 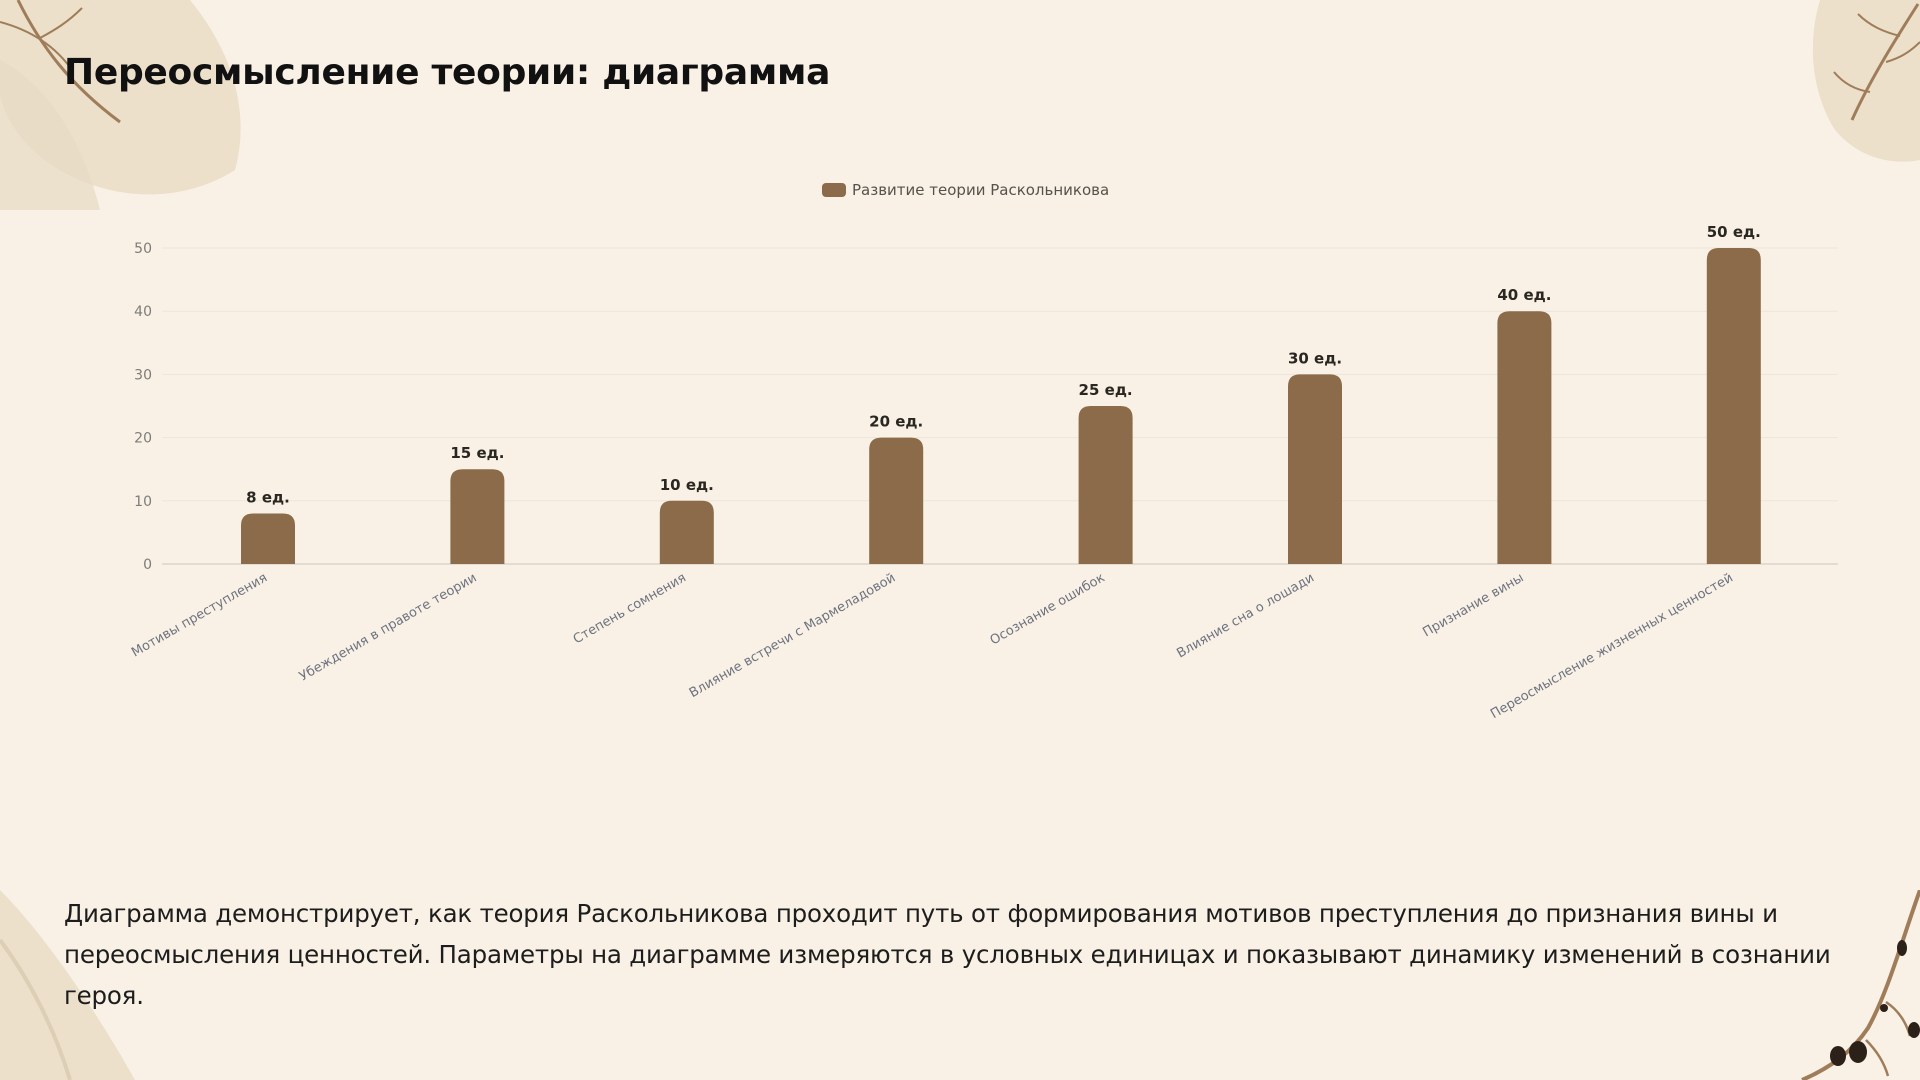 What do you see at coordinates (143, 439) in the screenshot?
I see `y-tick-label: 20` at bounding box center [143, 439].